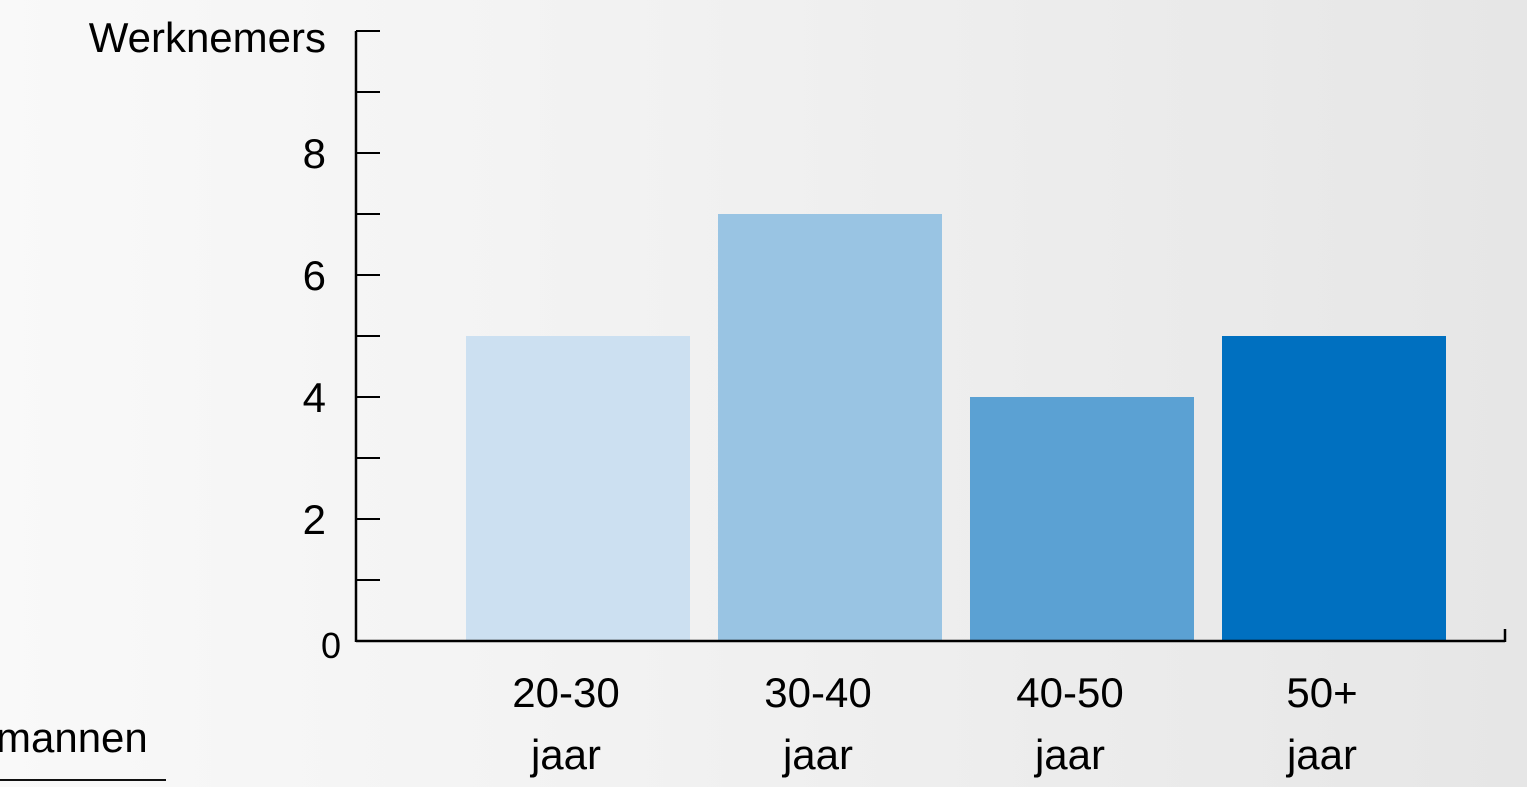 The width and height of the screenshot is (1527, 787). Describe the element at coordinates (314, 519) in the screenshot. I see `y-tick-label: 2` at that location.